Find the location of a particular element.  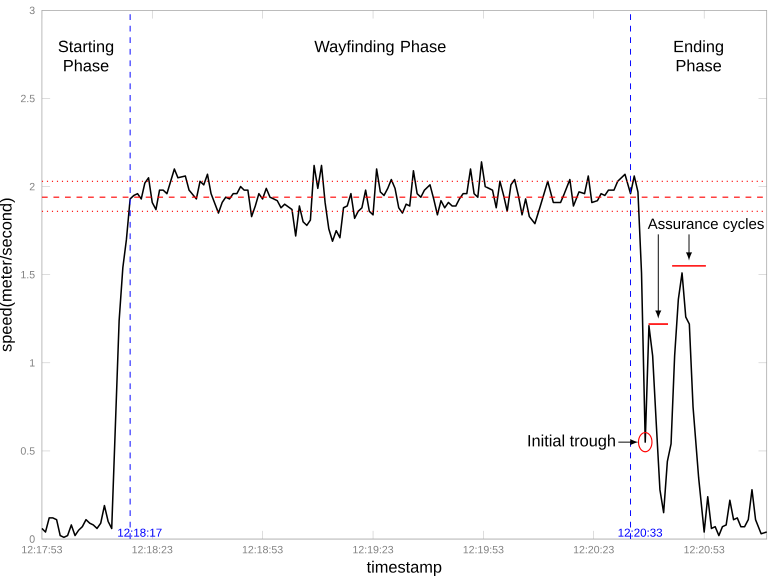

ref-line-label: 12:20:33 is located at coordinates (640, 532).